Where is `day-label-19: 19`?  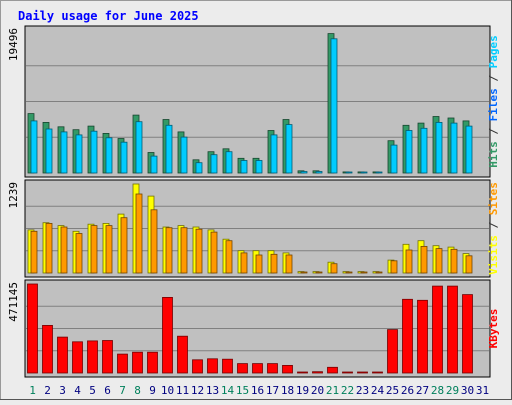 day-label-19: 19 is located at coordinates (302, 390).